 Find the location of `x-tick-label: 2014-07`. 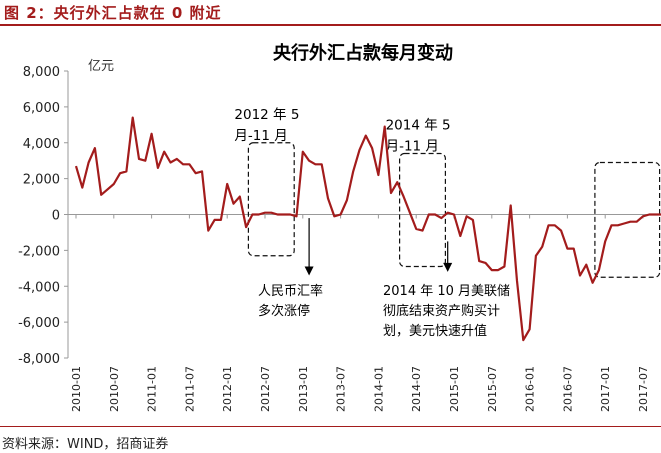

x-tick-label: 2014-07 is located at coordinates (416, 389).